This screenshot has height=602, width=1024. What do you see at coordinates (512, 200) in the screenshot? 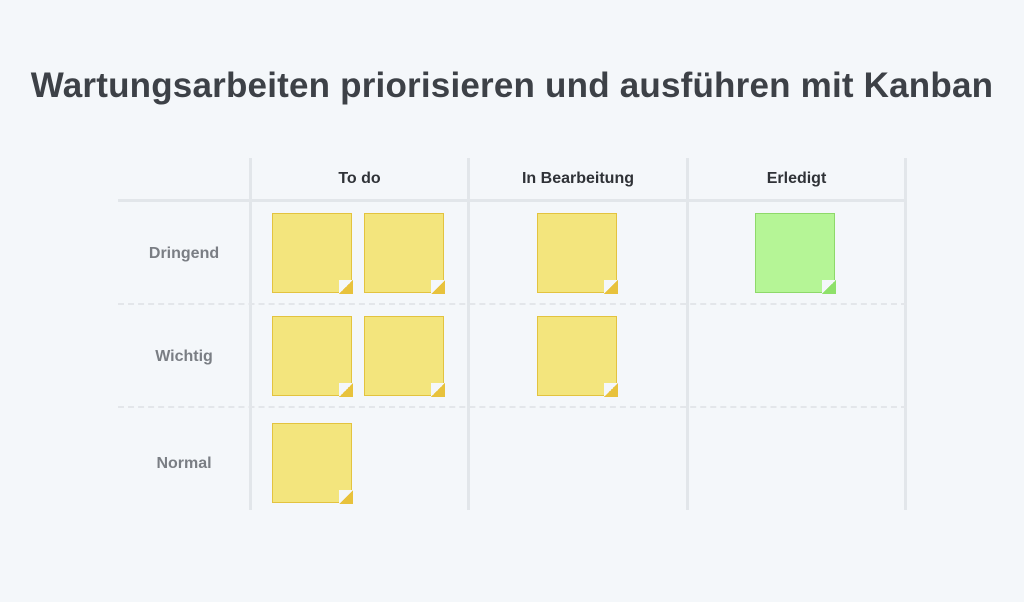
I see `header-divider` at bounding box center [512, 200].